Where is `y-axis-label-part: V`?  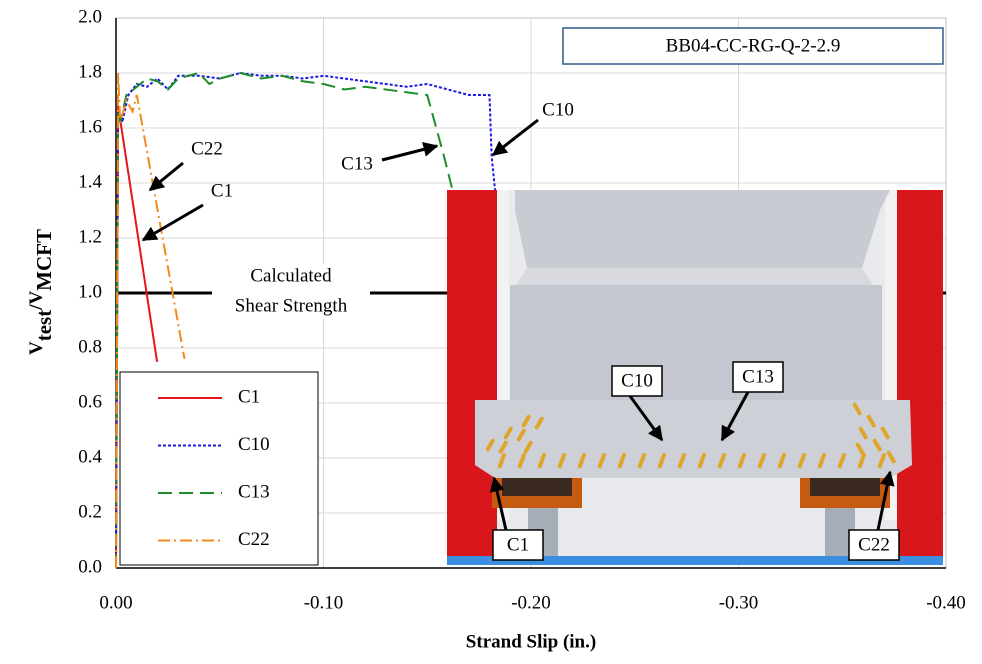
y-axis-label-part: V is located at coordinates (36, 348).